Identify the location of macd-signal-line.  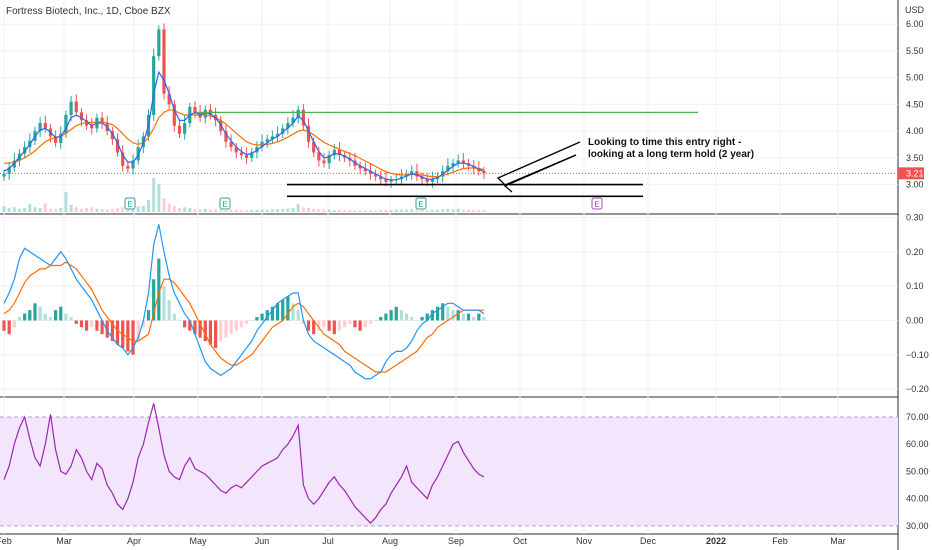
(243, 317).